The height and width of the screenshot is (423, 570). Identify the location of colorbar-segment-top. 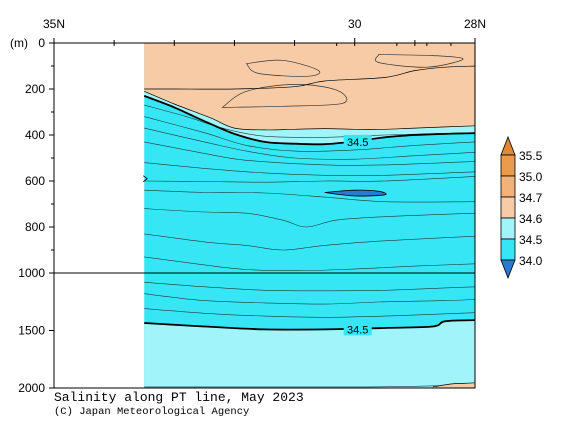
(508, 145).